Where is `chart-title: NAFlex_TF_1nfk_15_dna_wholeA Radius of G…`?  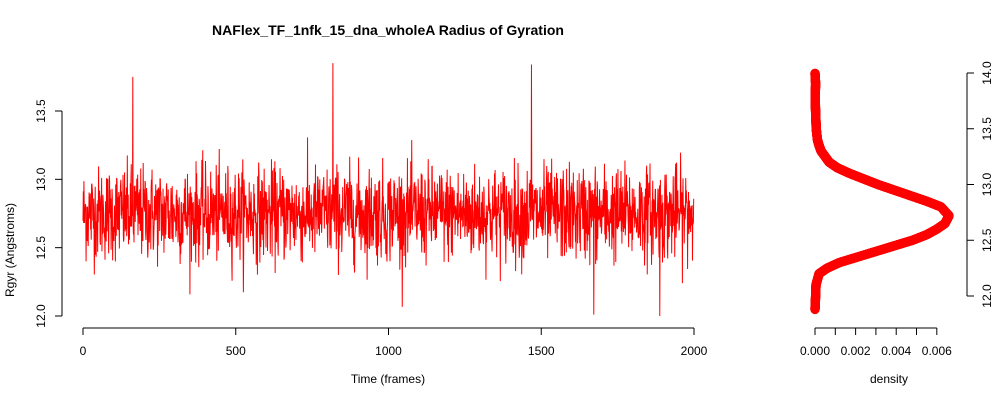
chart-title: NAFlex_TF_1nfk_15_dna_wholeA Radius of G… is located at coordinates (388, 30).